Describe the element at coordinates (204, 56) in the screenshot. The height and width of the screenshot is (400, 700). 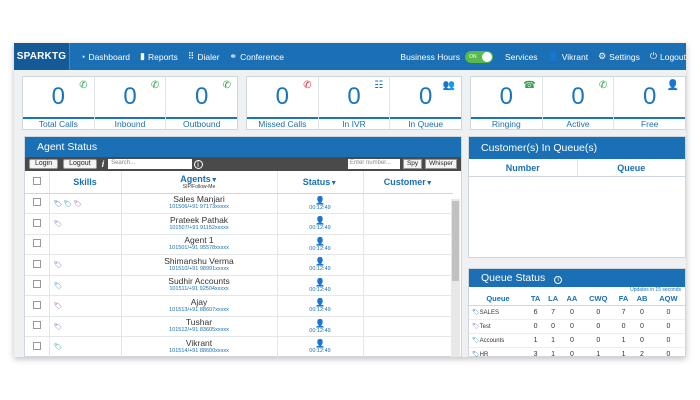
I see `nav-dialer: ⠿ Dialer` at that location.